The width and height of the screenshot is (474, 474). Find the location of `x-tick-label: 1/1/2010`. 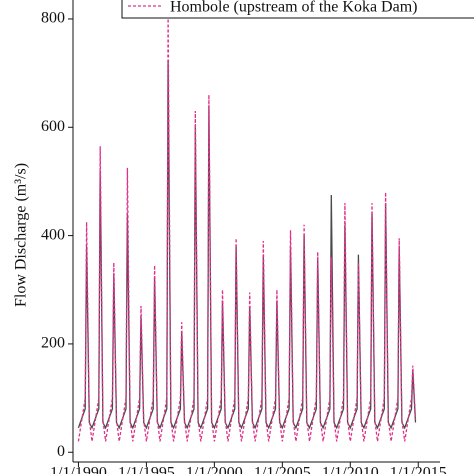

x-tick-label: 1/1/2010 is located at coordinates (350, 469).